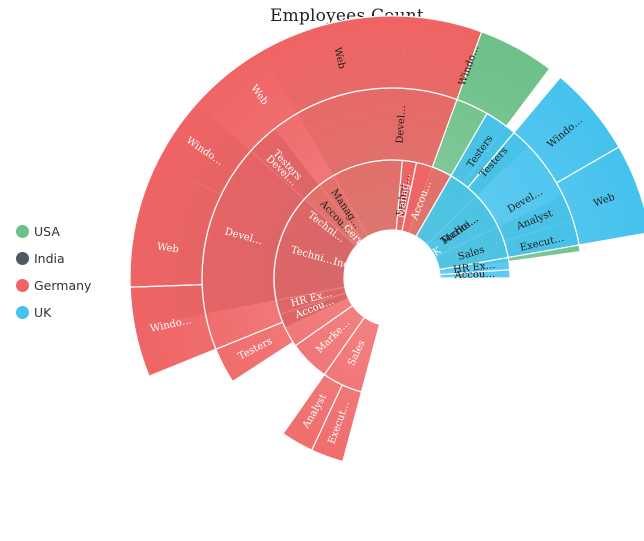 This screenshot has height=541, width=644. I want to click on legend-swatch-india, so click(22, 258).